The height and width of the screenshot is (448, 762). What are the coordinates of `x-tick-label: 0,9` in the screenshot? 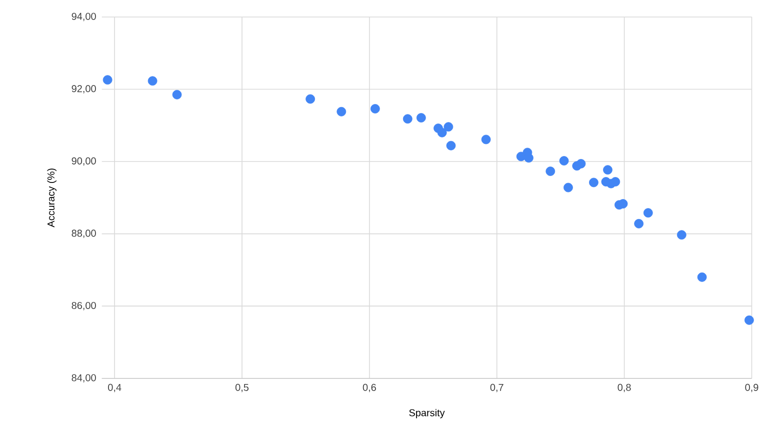 It's located at (751, 388).